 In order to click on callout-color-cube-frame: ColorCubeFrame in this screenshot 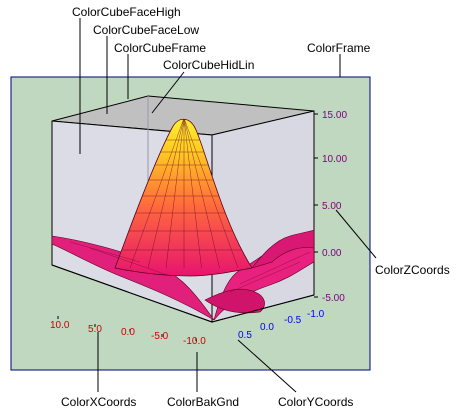, I will do `click(160, 48)`.